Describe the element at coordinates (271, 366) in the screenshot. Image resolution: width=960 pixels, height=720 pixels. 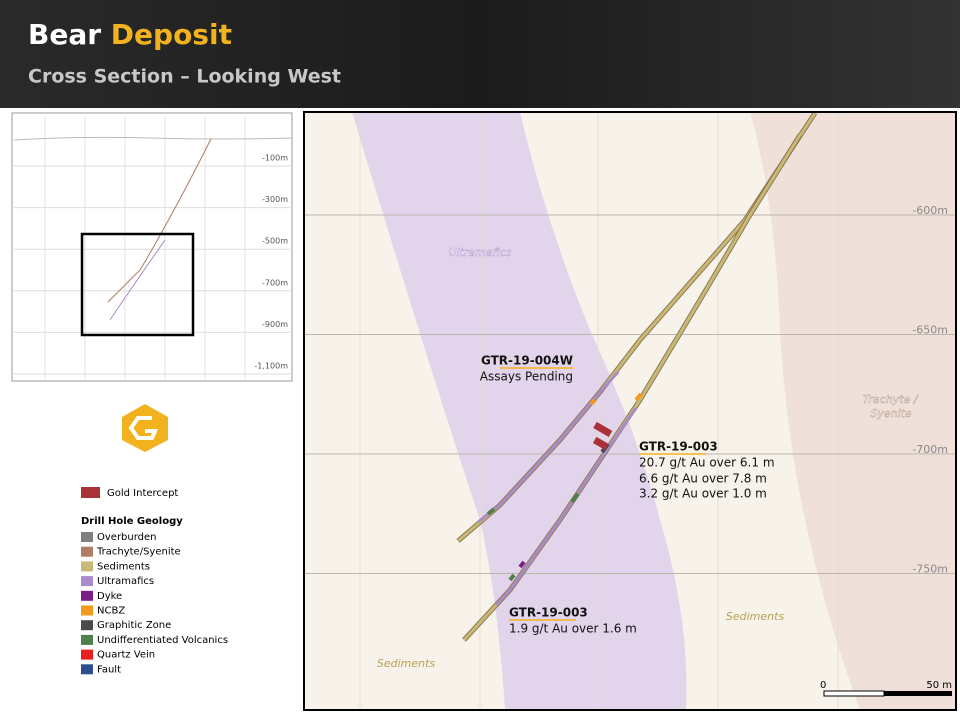
I see `inset-depth-label: -1,100m` at that location.